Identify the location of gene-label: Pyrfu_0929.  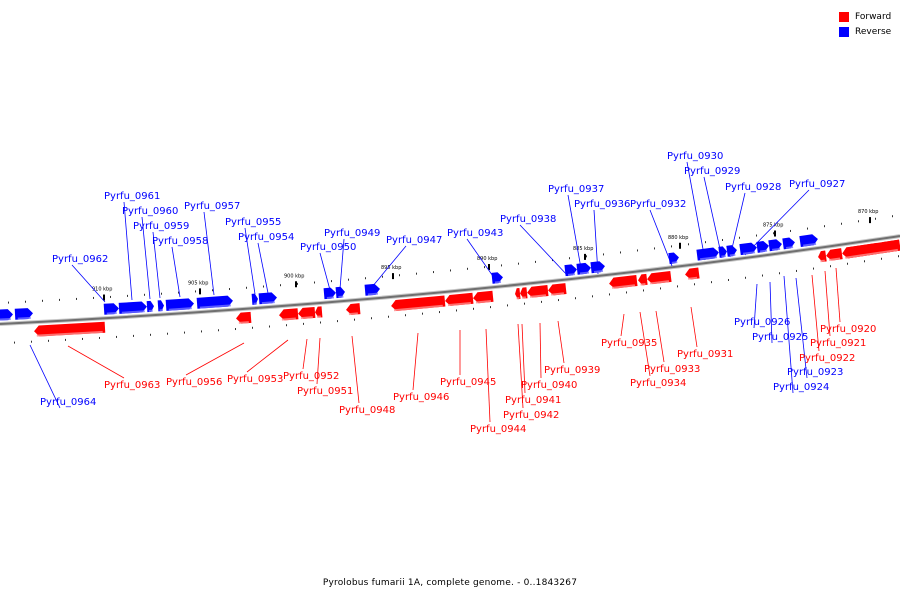
(712, 171).